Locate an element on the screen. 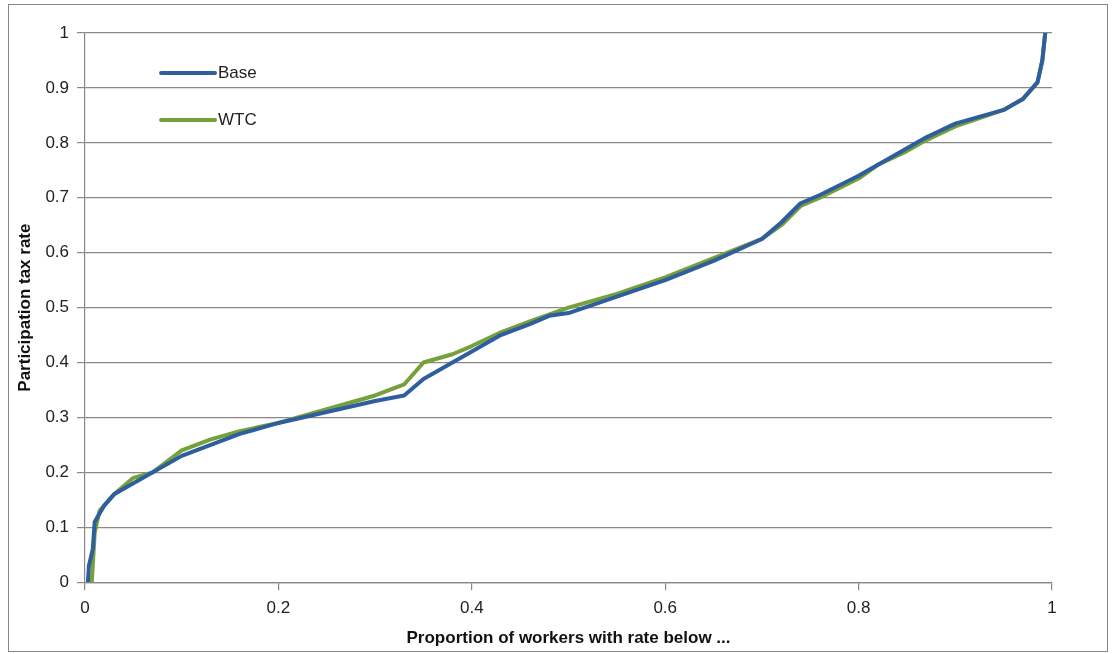 The height and width of the screenshot is (654, 1112). x-tick-label: 0.4 is located at coordinates (472, 608).